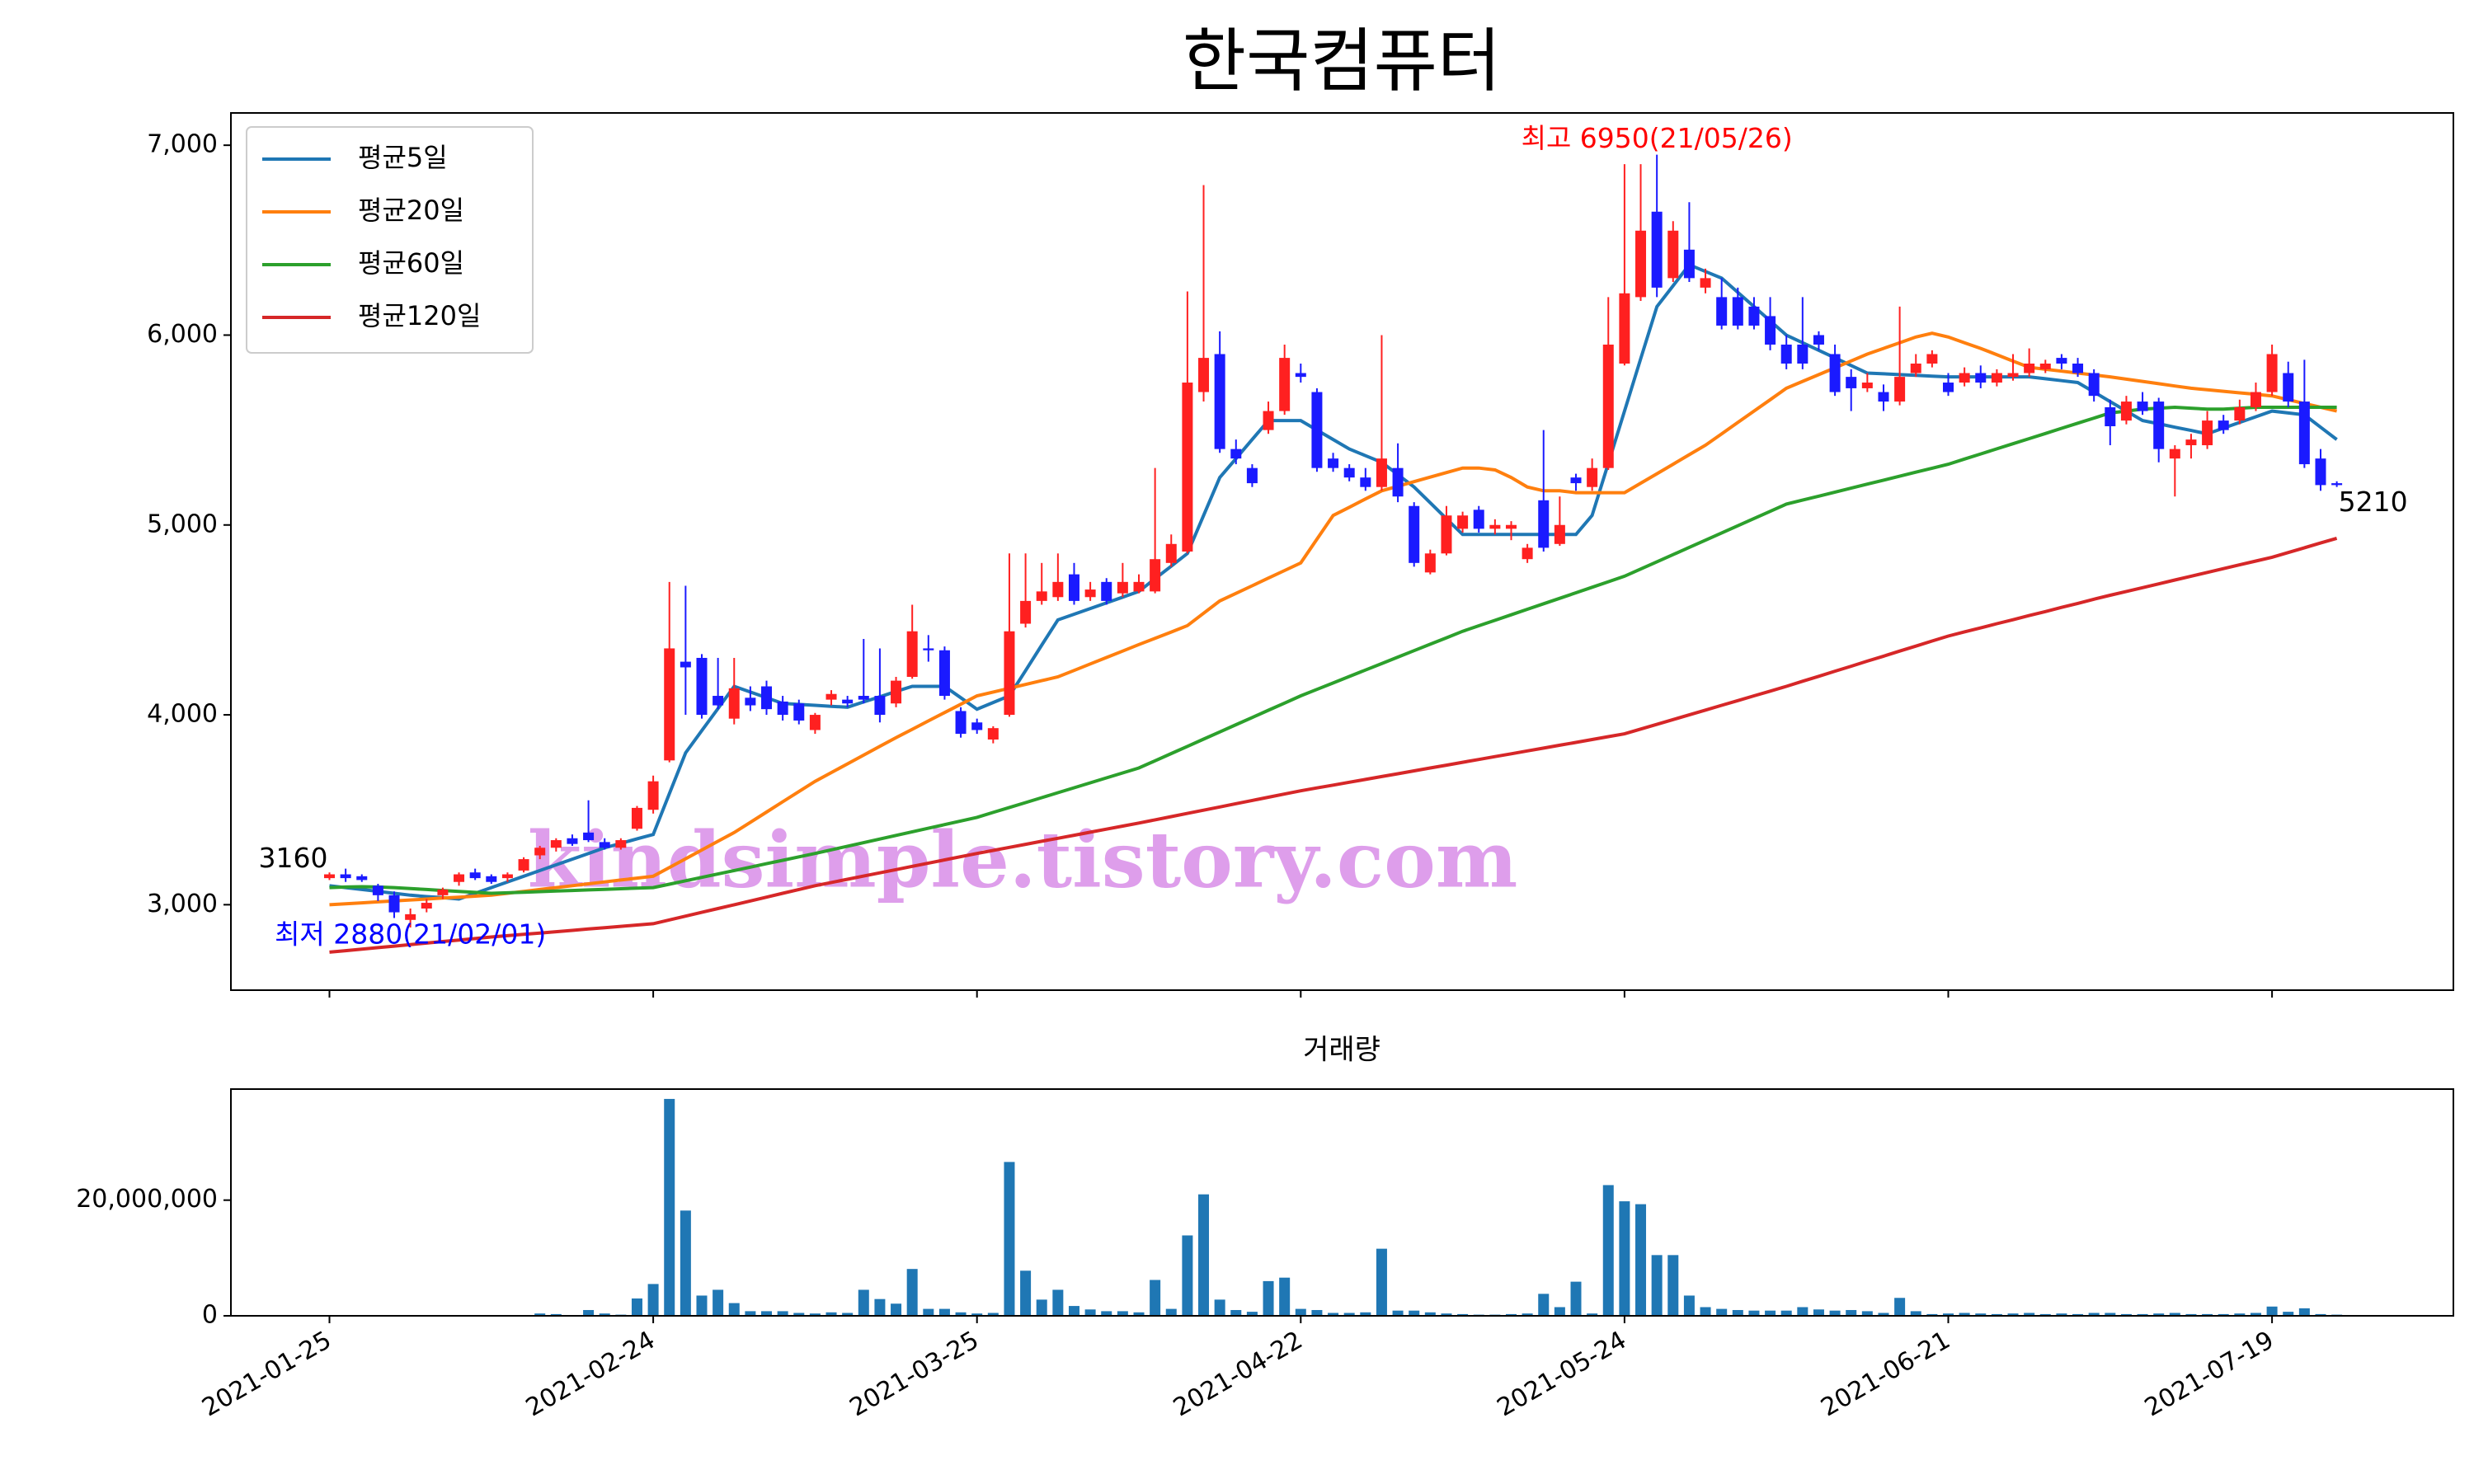 This screenshot has width=2474, height=1484. I want to click on volume-title: 거래량, so click(1341, 1050).